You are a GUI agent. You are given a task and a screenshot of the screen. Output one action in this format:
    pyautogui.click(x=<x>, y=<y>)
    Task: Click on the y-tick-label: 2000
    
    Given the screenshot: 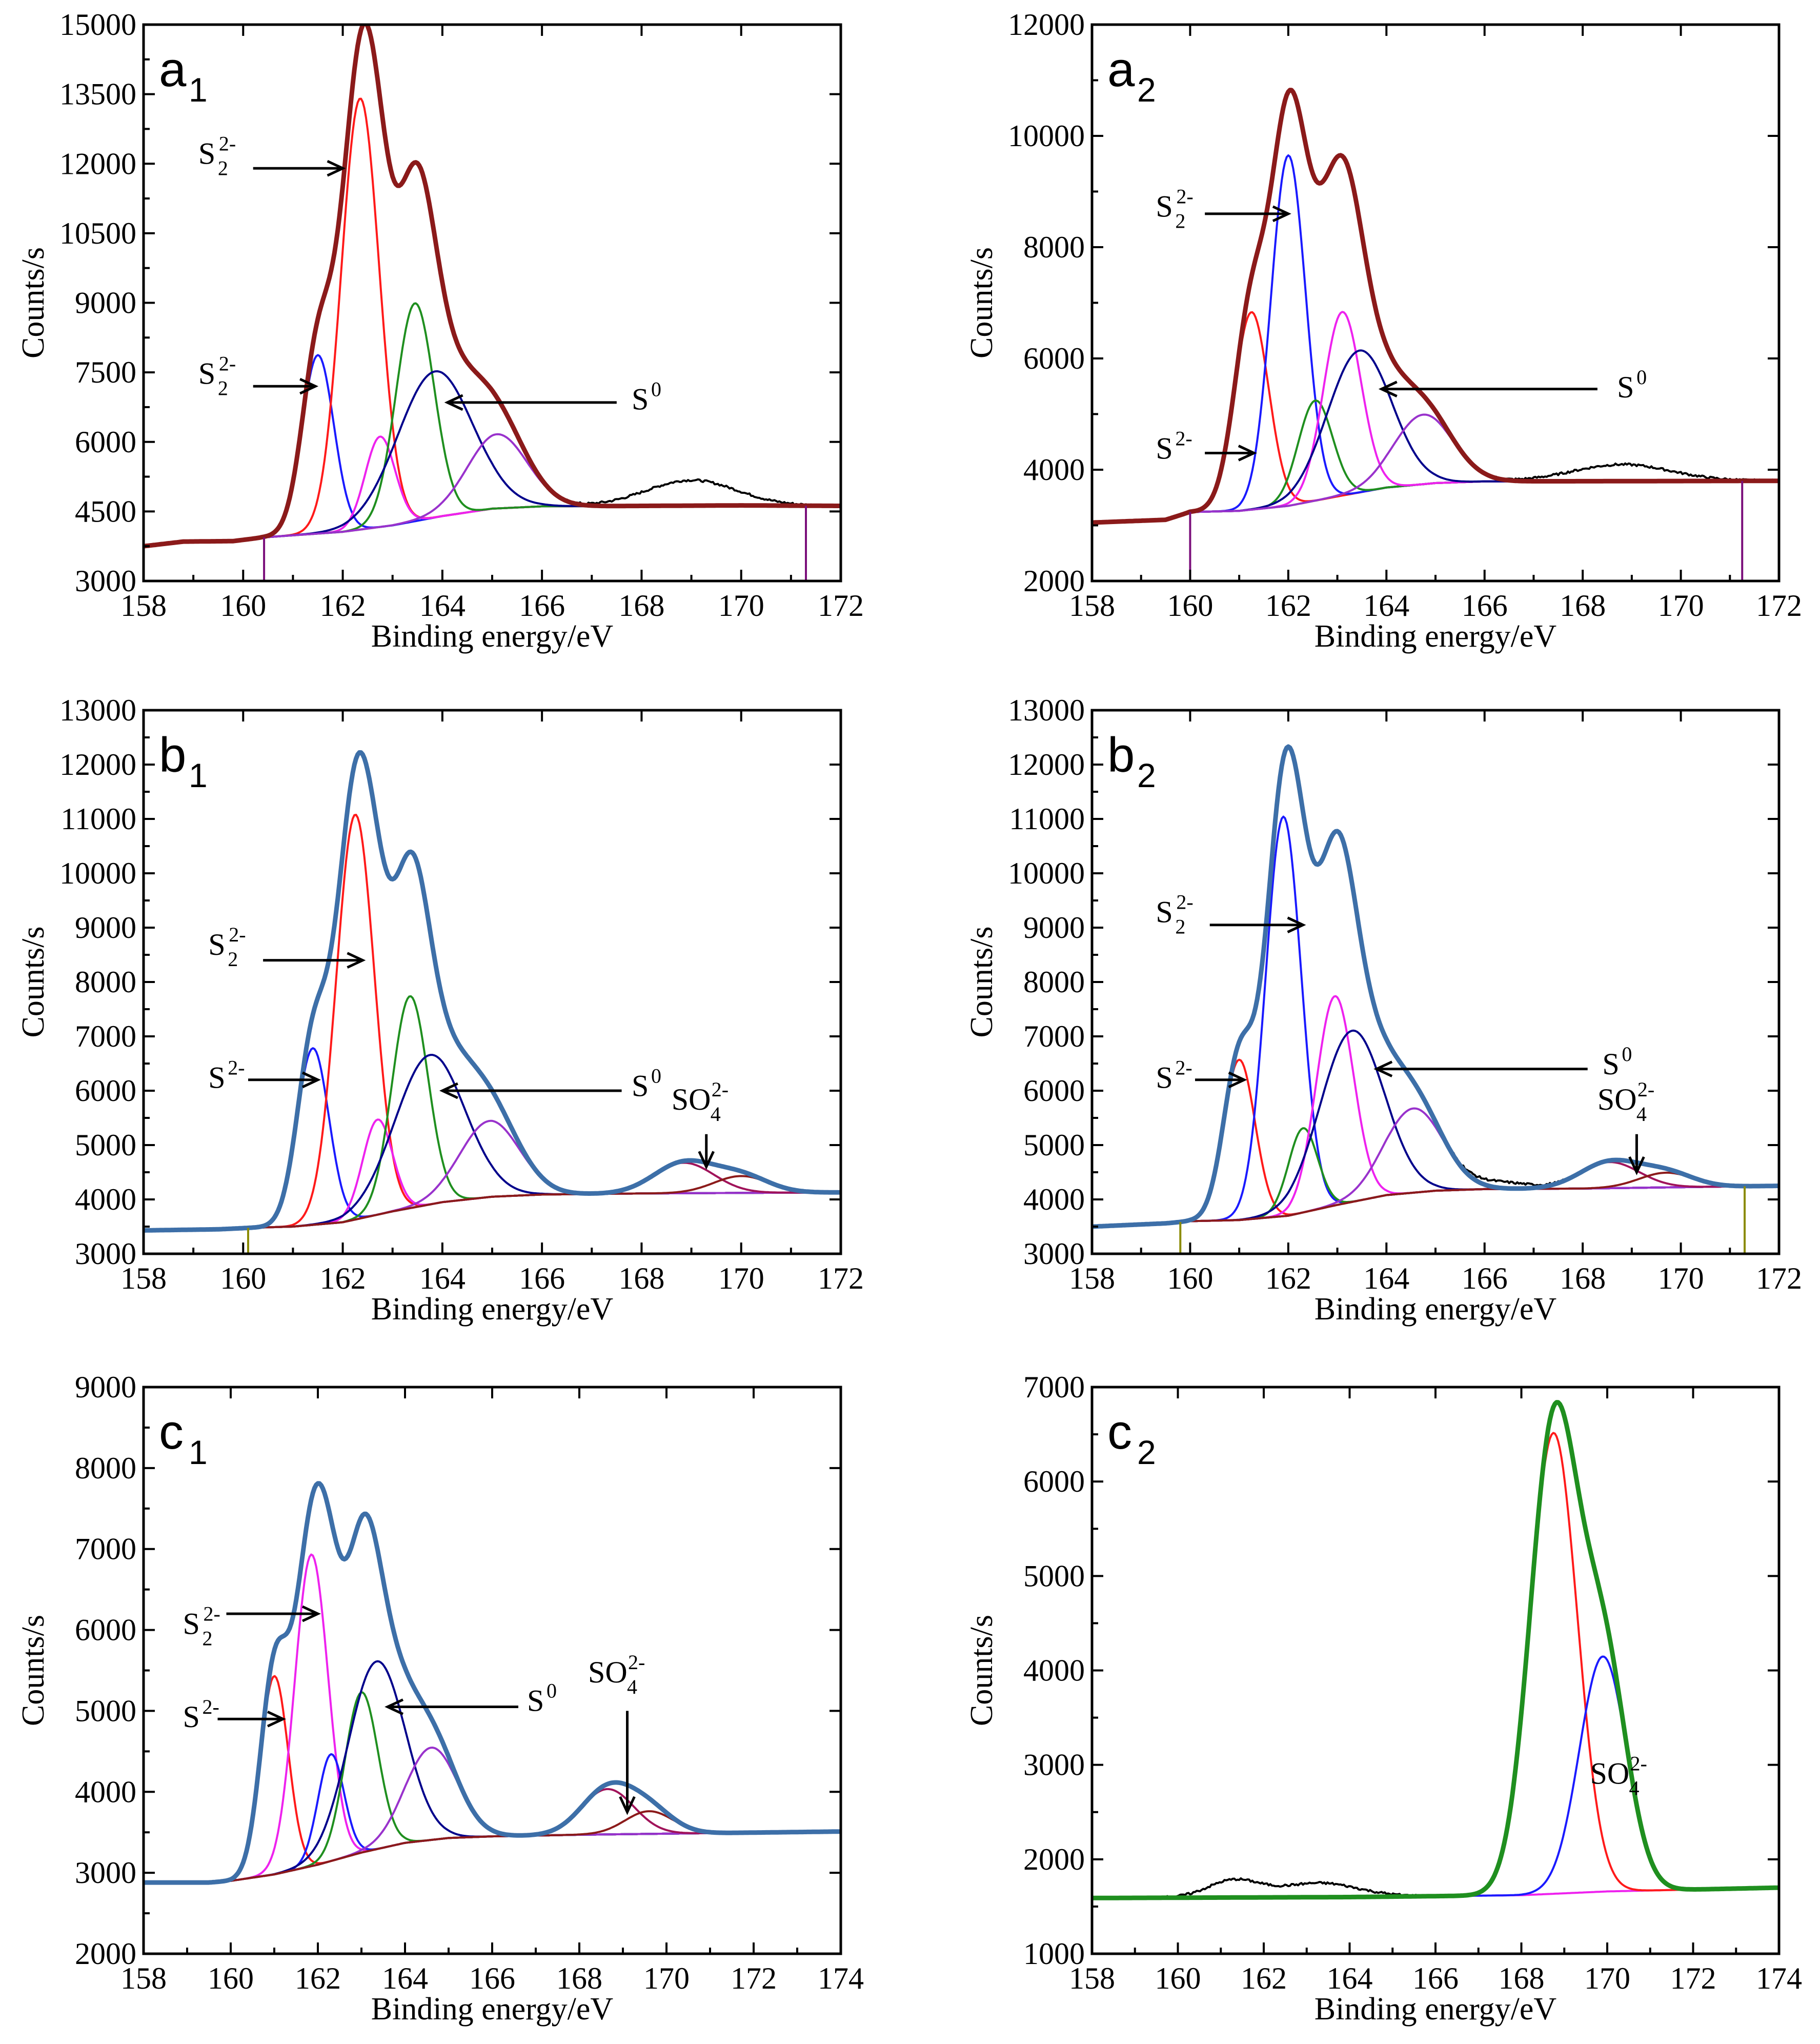 What is the action you would take?
    pyautogui.click(x=105, y=1954)
    